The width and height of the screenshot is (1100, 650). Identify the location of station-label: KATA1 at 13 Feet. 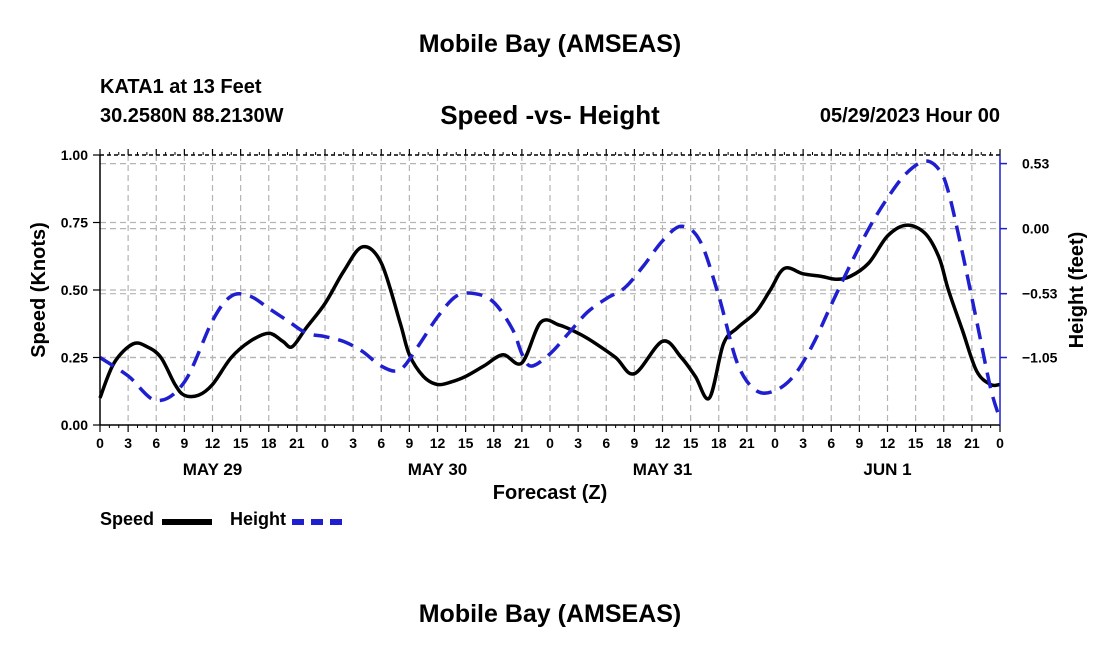
(181, 87).